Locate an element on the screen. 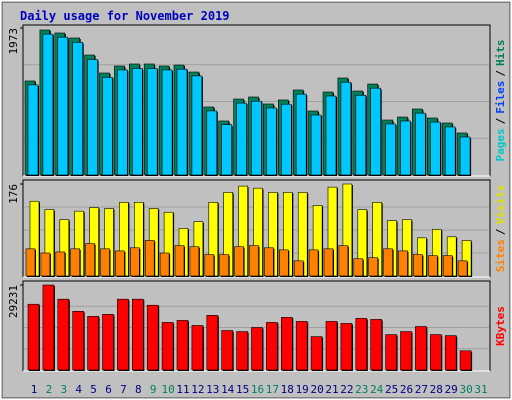 This screenshot has width=512, height=400. x-tick-label: 16 is located at coordinates (257, 389).